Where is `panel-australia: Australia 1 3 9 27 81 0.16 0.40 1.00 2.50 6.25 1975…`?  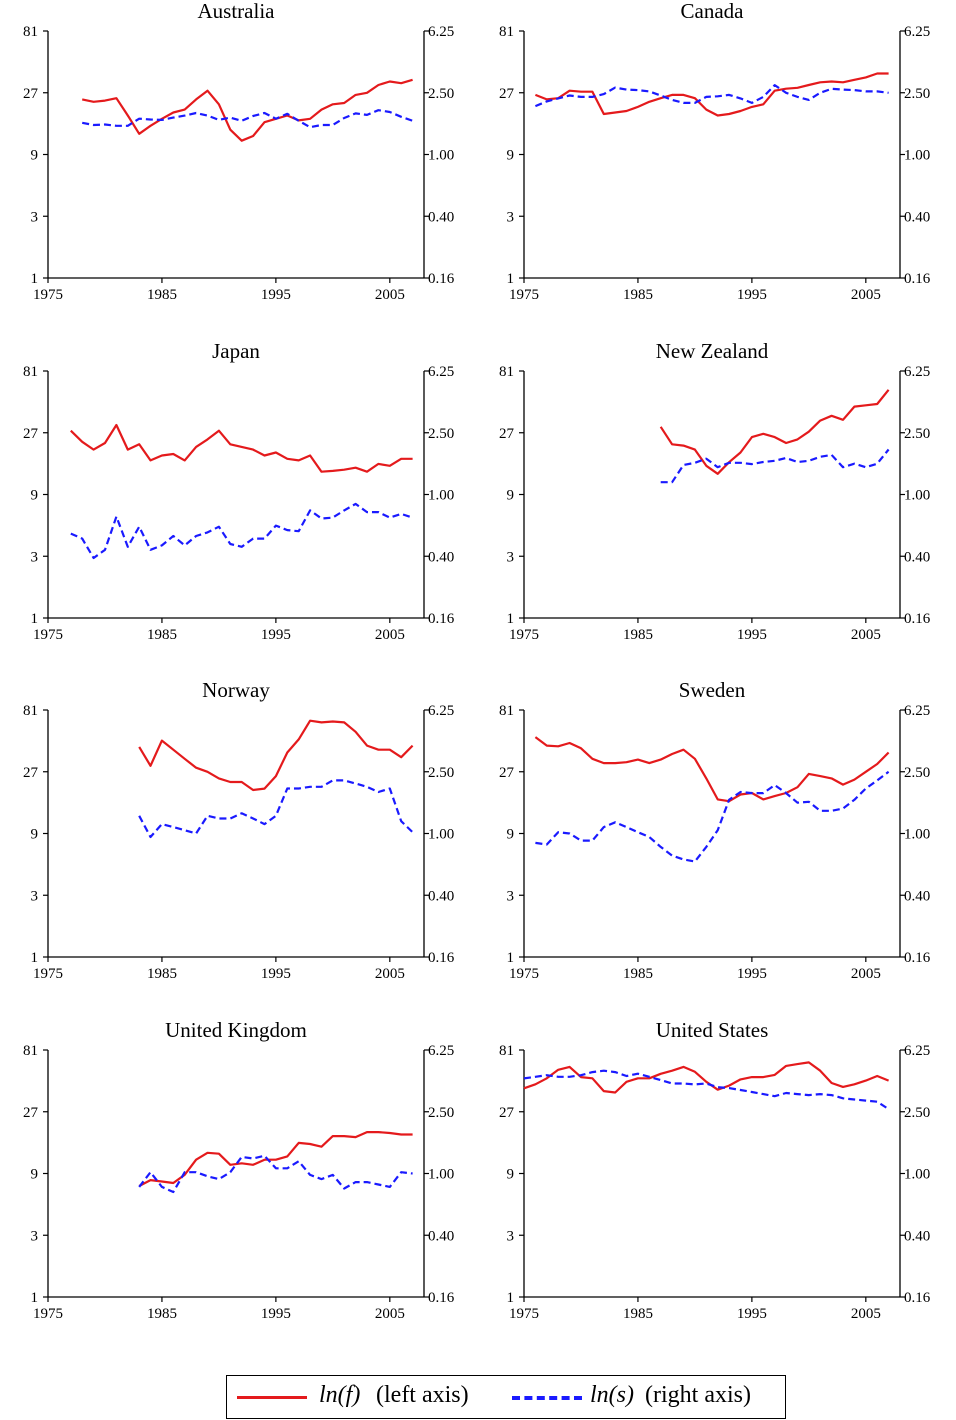 panel-australia: Australia 1 3 9 27 81 0.16 0.40 1.00 2.50 6.25 1975… is located at coordinates (239, 151).